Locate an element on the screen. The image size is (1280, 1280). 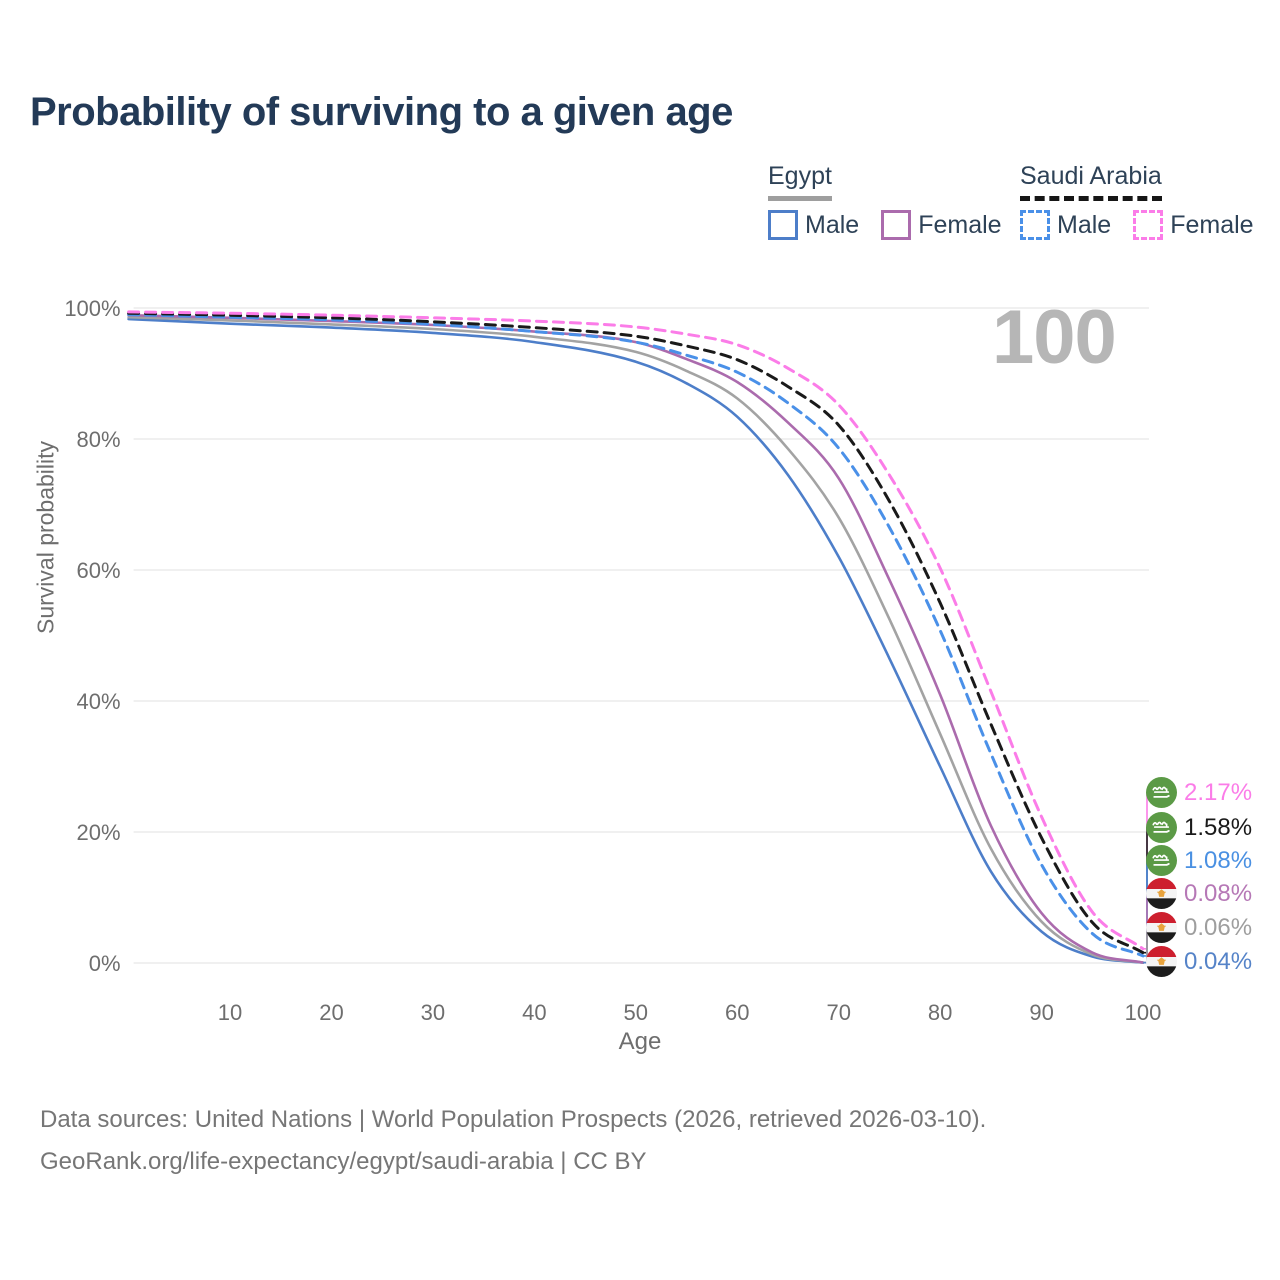
x-tick-label: 30 is located at coordinates (433, 1012).